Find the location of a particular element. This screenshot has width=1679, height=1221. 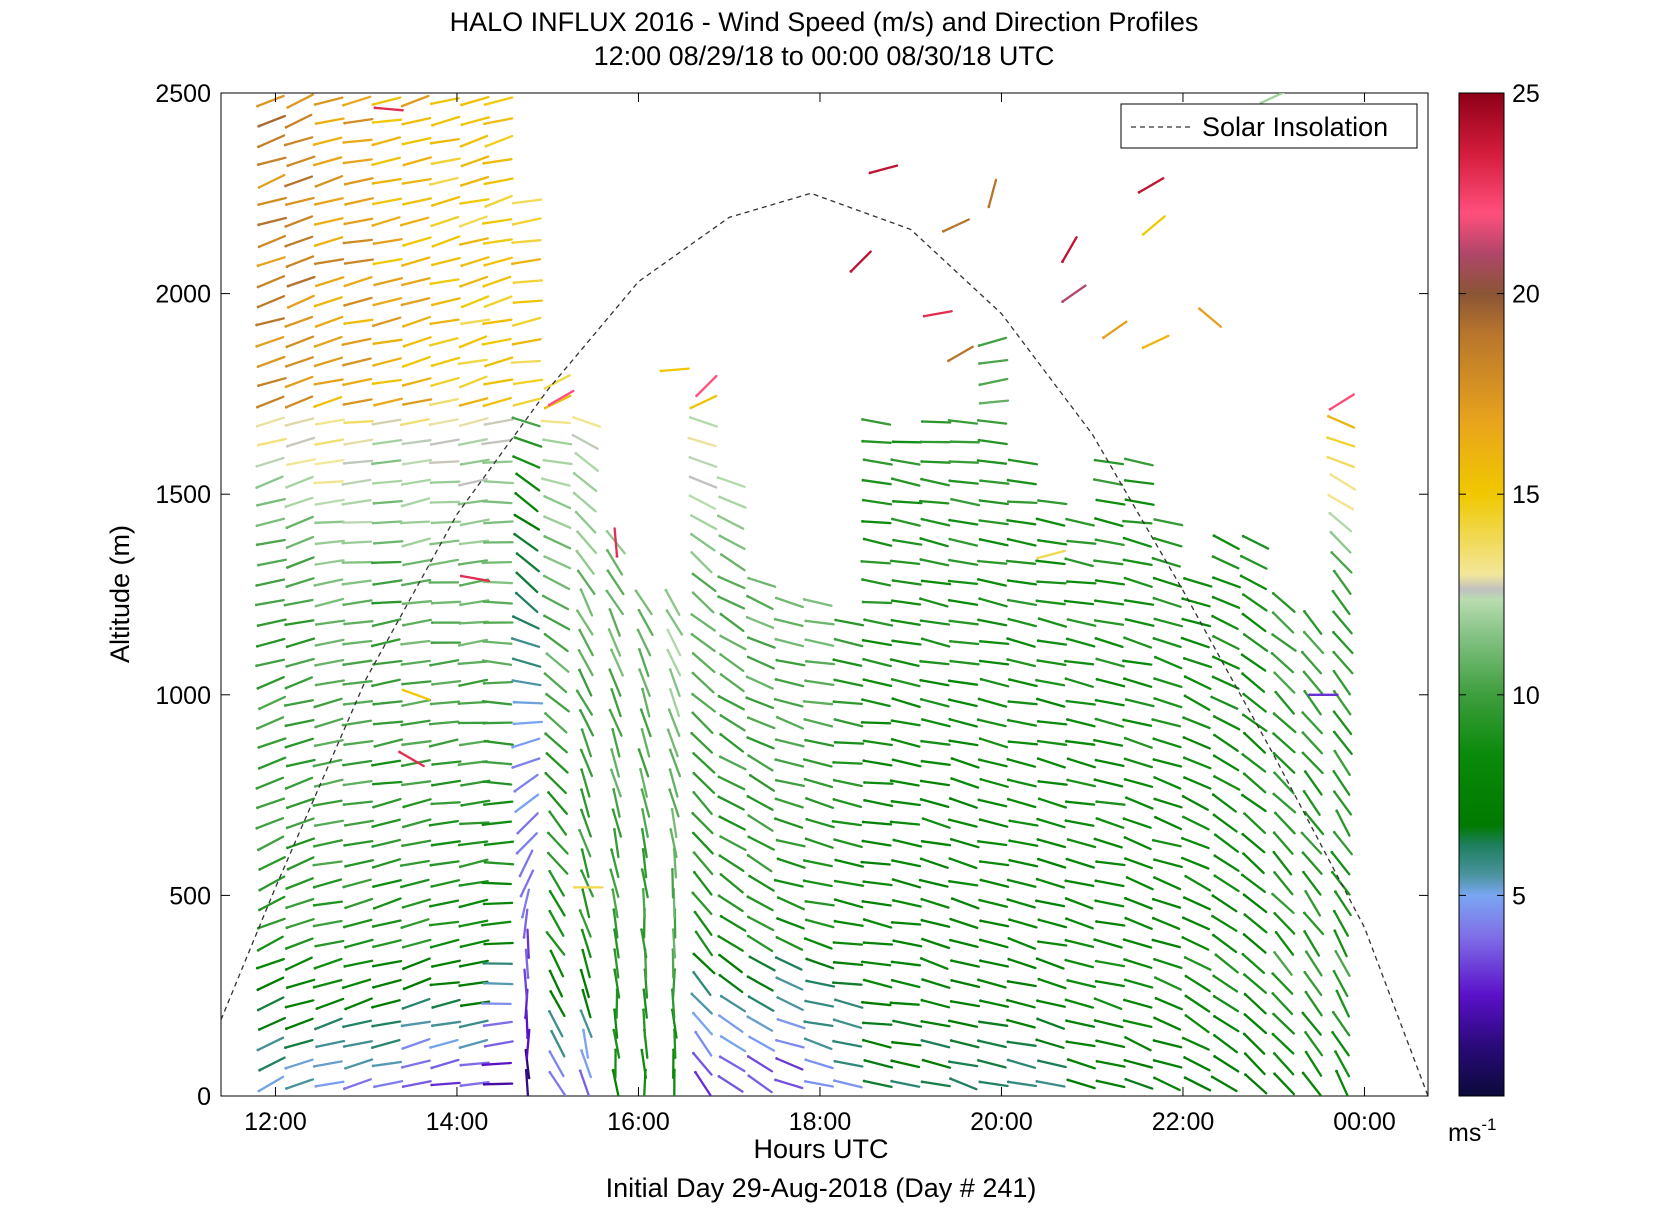

y-tick-label: 1000 is located at coordinates (183, 696).